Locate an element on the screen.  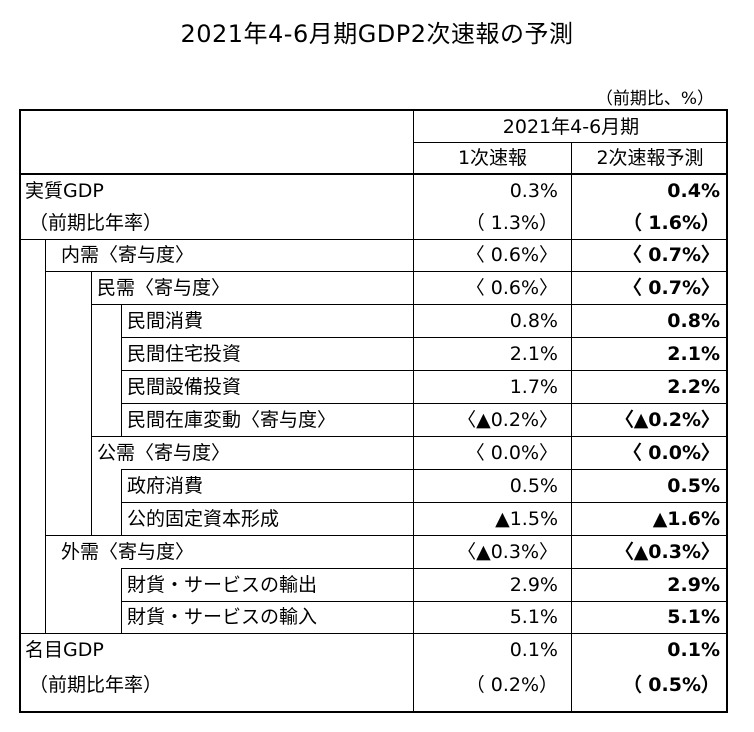
cell-second-forecast: （ 1.6%） is located at coordinates (671, 223).